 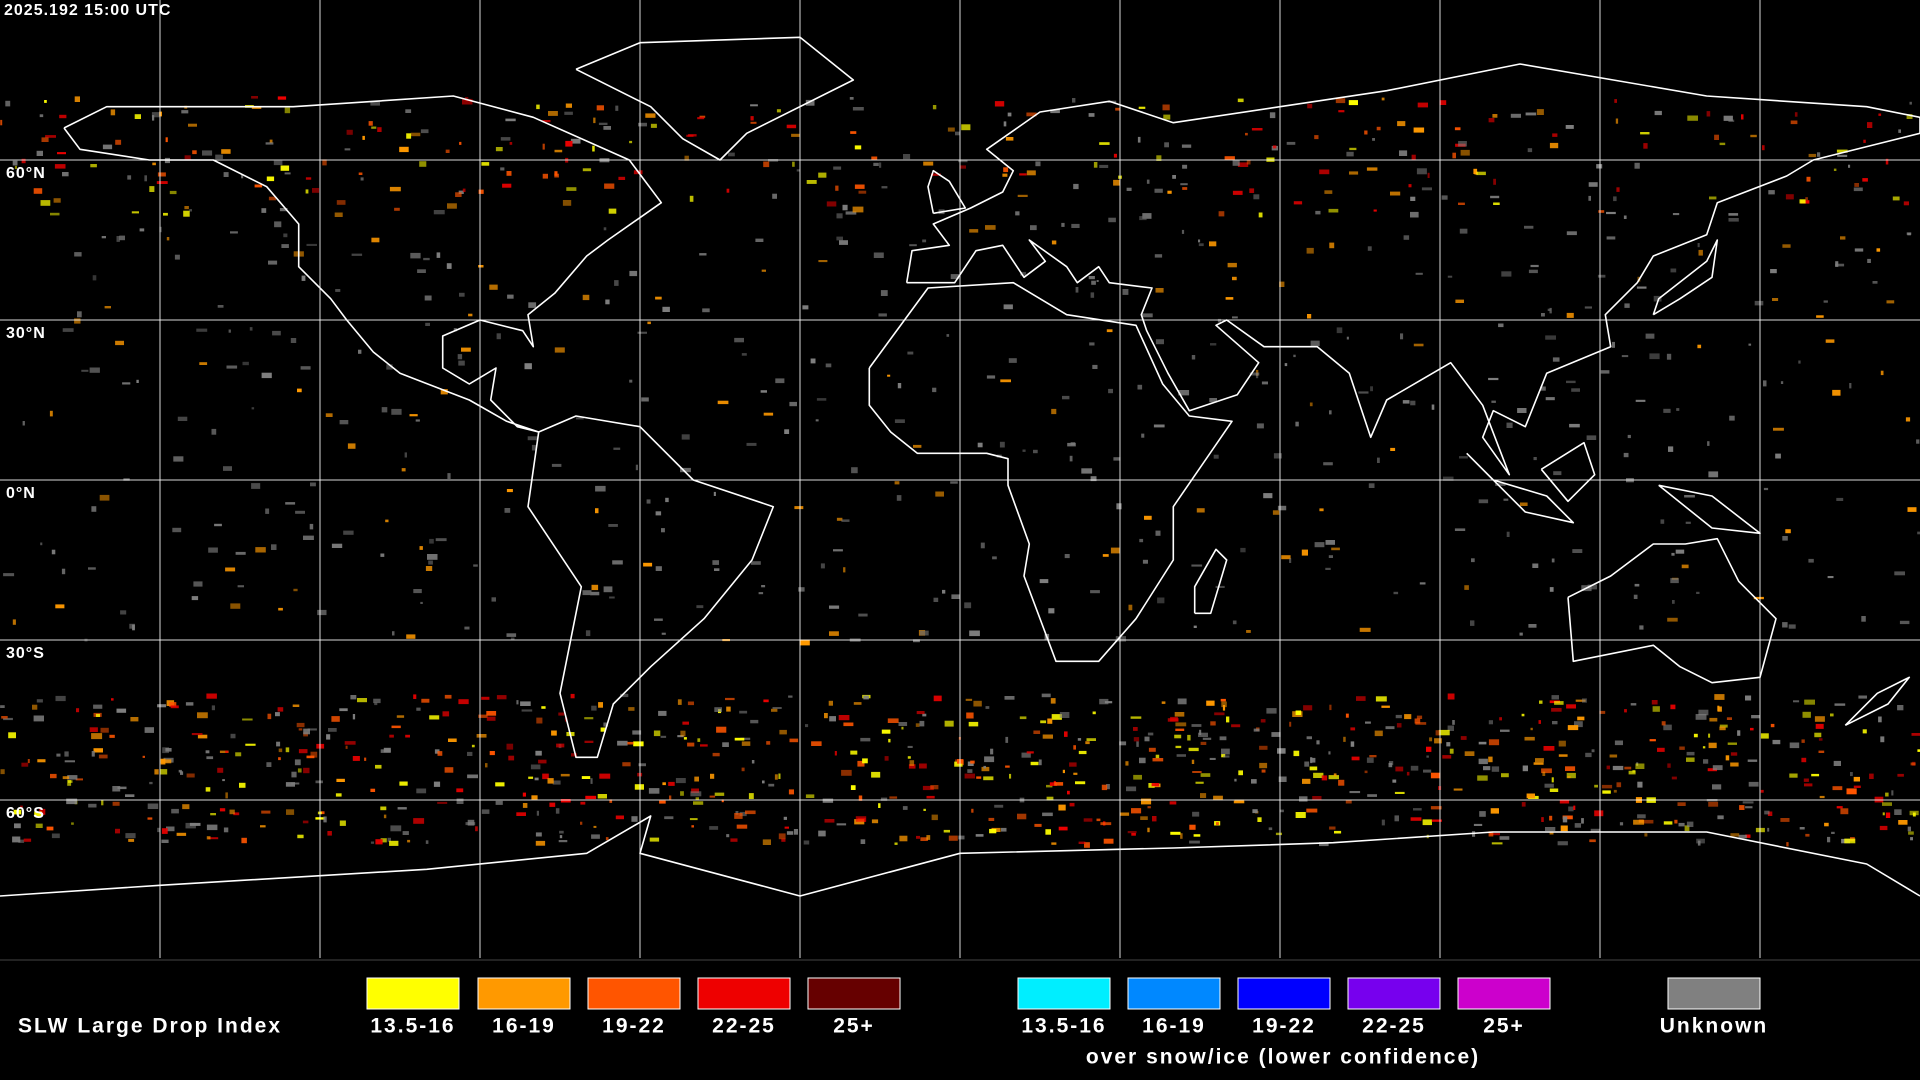 I want to click on latitude-label: 0°N, so click(x=21, y=493).